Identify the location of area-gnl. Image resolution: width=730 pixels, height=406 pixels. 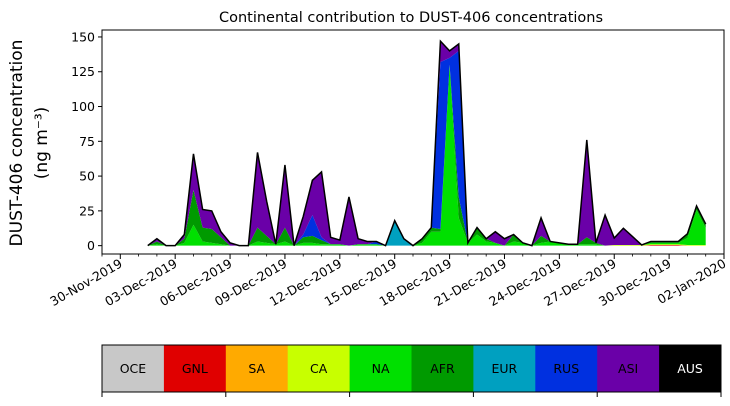
(426, 245).